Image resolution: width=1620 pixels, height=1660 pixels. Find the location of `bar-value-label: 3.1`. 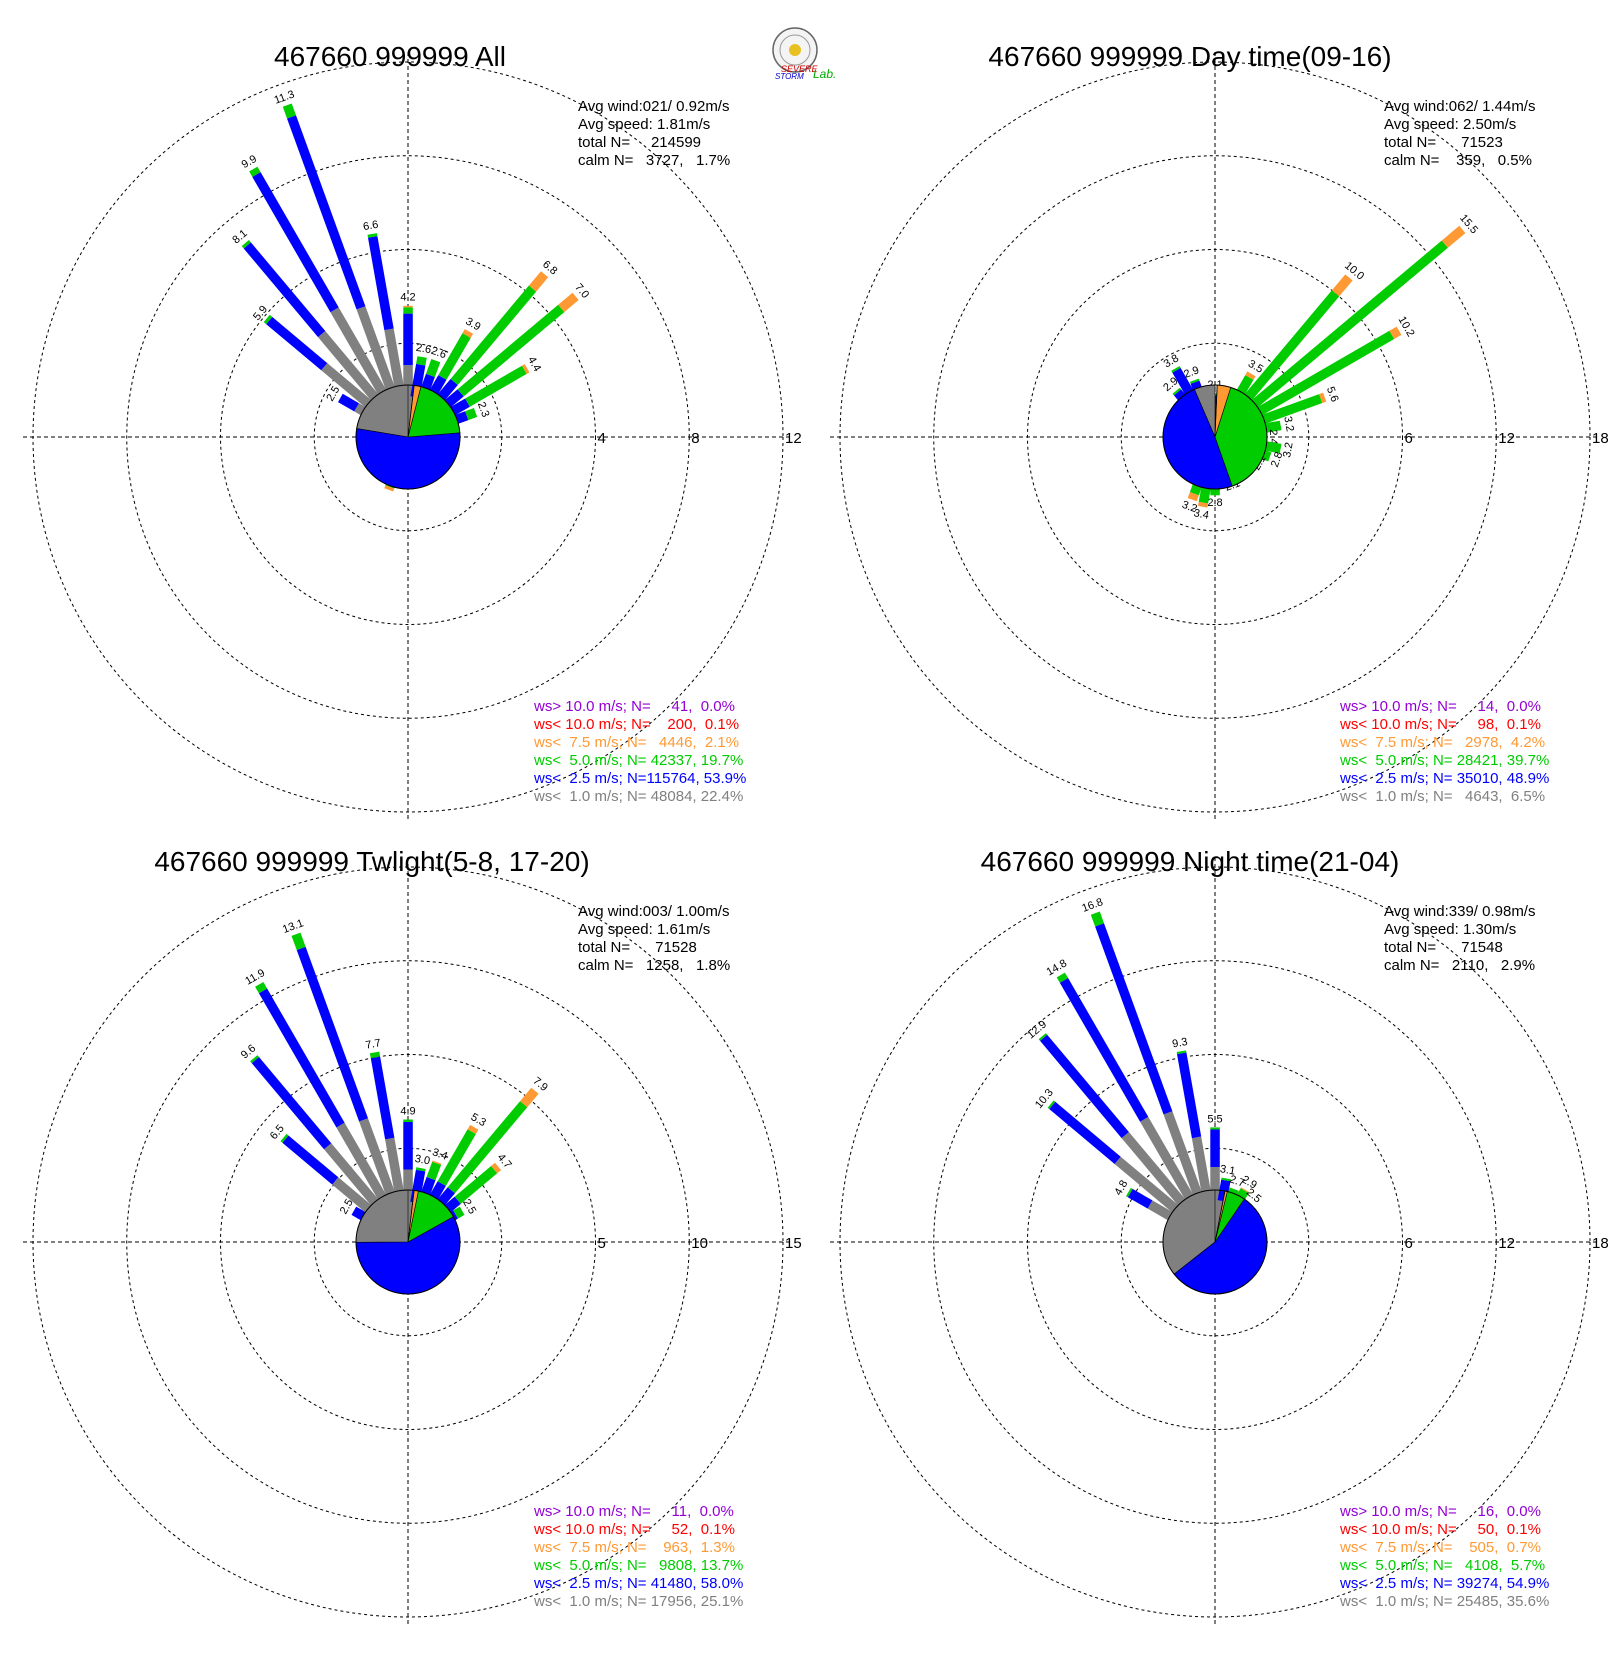

bar-value-label: 3.1 is located at coordinates (1227, 1170).